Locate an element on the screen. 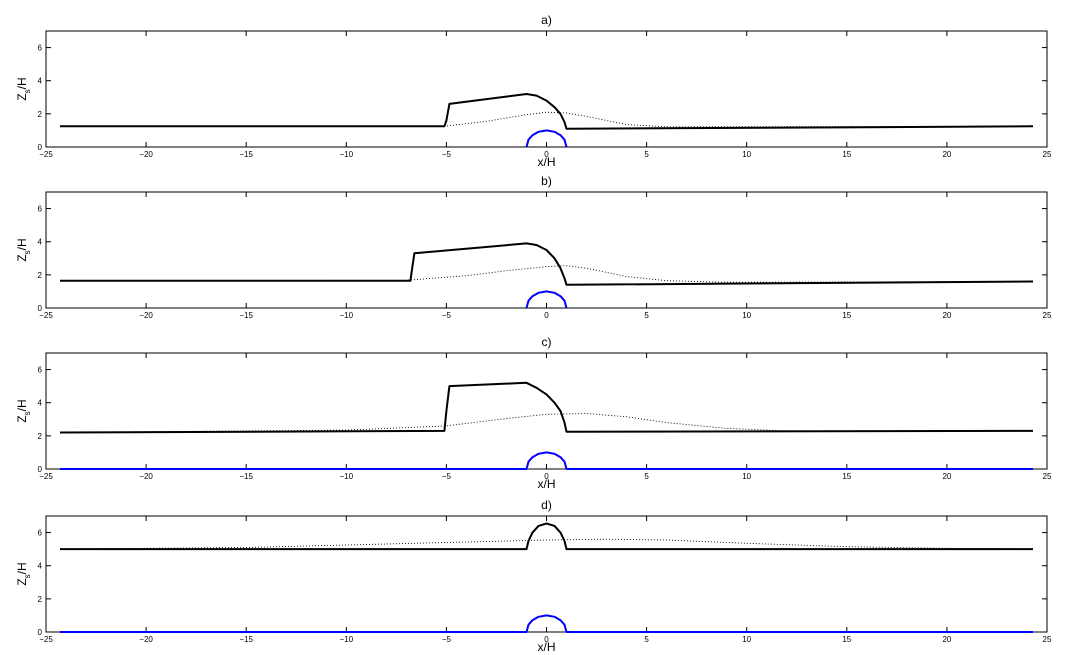 Image resolution: width=1075 pixels, height=655 pixels. panel-title: a) is located at coordinates (546, 20).